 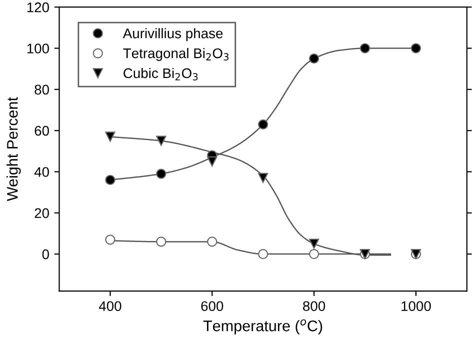 What do you see at coordinates (212, 306) in the screenshot?
I see `x-tick-label: 600` at bounding box center [212, 306].